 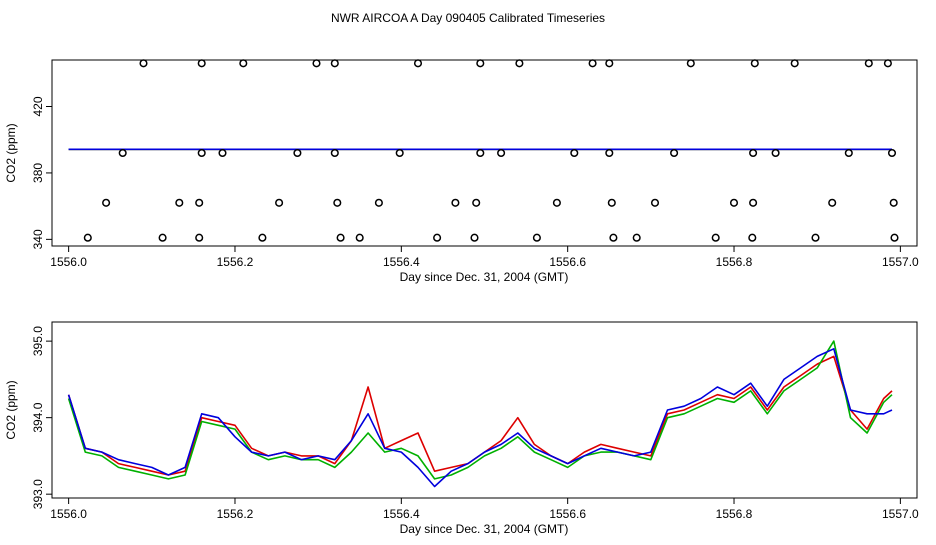 I want to click on top-x-tick-label: 1556.8, so click(x=734, y=262).